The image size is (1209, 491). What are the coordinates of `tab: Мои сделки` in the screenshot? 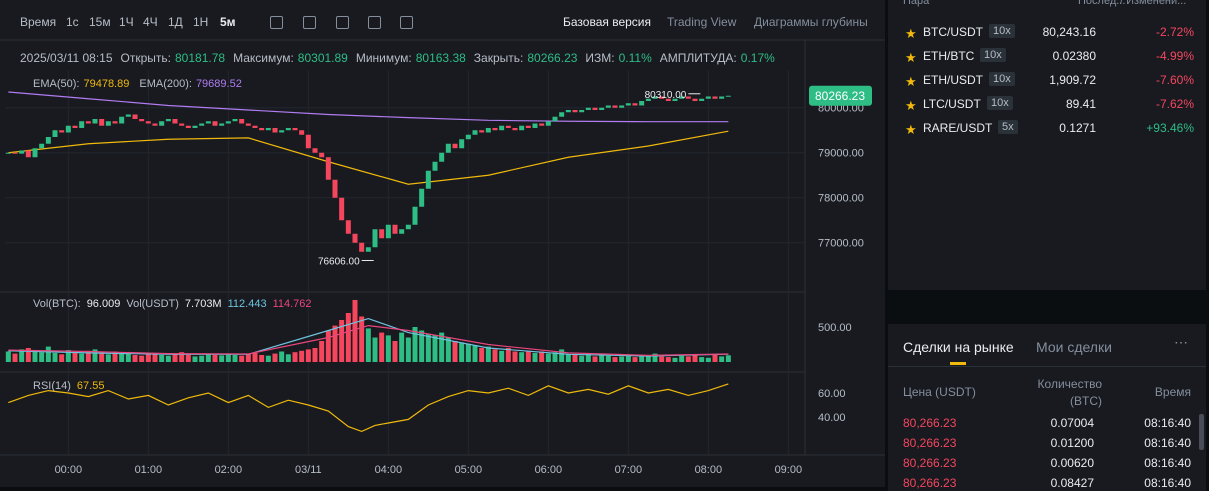 It's located at (1074, 347).